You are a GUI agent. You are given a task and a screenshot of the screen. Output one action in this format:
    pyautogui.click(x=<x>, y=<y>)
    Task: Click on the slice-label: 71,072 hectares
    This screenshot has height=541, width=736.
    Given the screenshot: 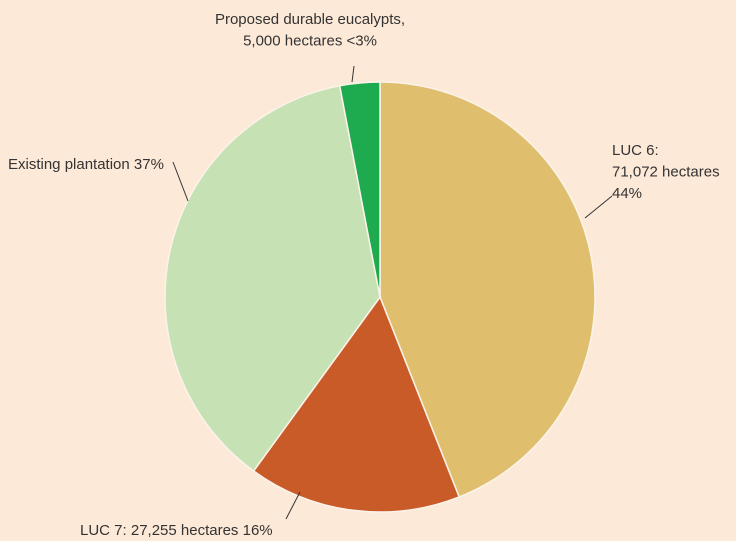 What is the action you would take?
    pyautogui.click(x=666, y=171)
    